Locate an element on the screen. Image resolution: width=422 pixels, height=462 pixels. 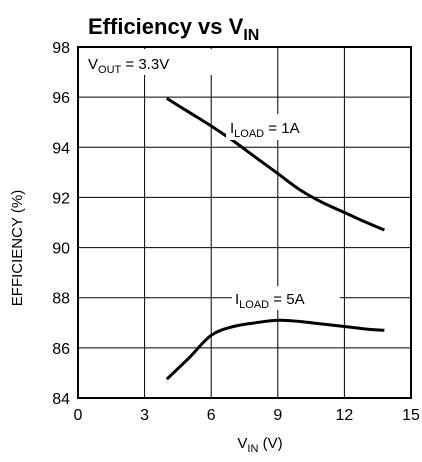
series-label-1a-sub: LOAD is located at coordinates (249, 134).